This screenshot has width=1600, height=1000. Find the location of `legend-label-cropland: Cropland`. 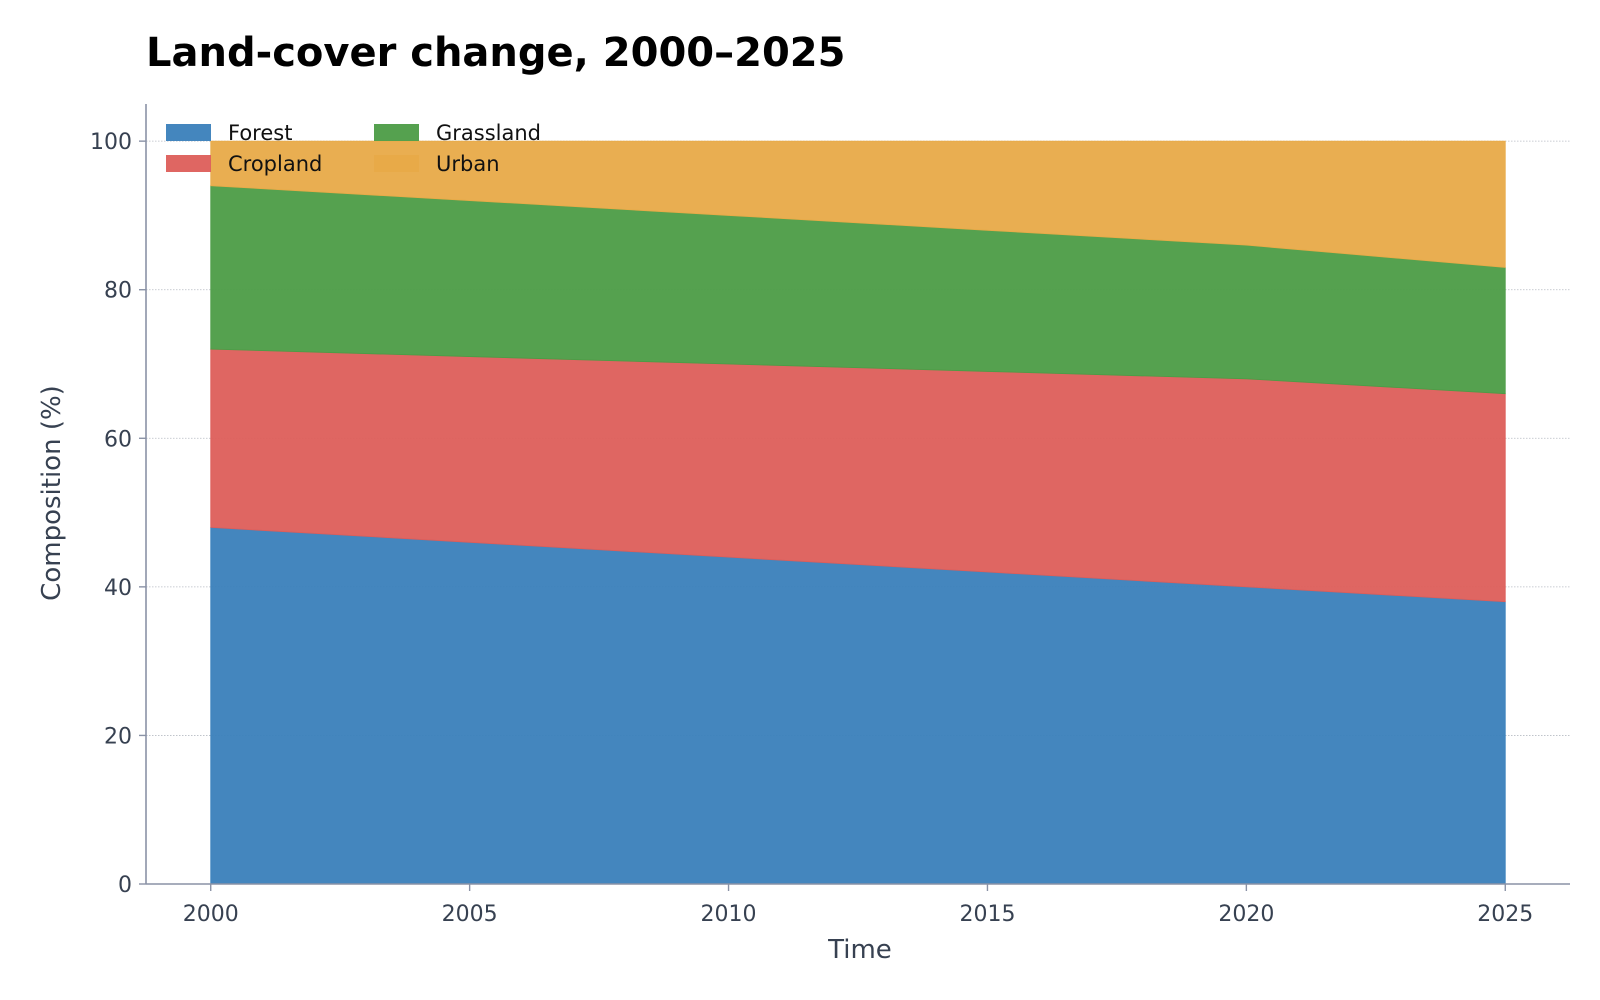

legend-label-cropland: Cropland is located at coordinates (275, 164).